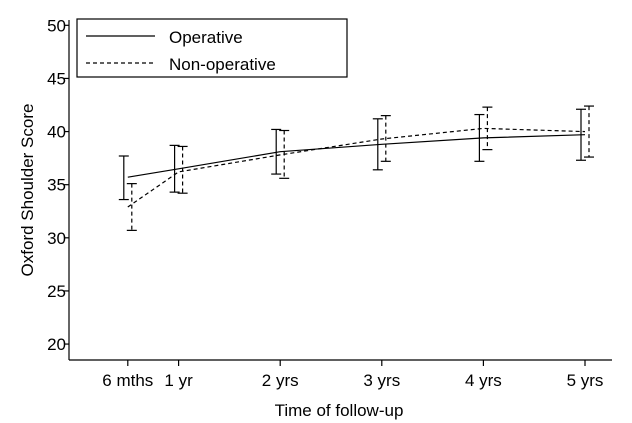  Describe the element at coordinates (356, 156) in the screenshot. I see `series-line-operative` at that location.